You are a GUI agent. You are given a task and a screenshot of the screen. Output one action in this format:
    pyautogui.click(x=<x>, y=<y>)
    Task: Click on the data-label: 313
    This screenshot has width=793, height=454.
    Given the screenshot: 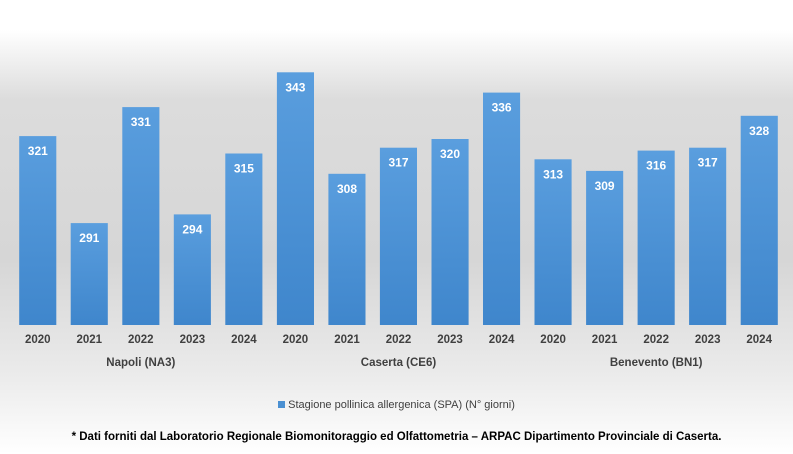 What is the action you would take?
    pyautogui.click(x=553, y=174)
    